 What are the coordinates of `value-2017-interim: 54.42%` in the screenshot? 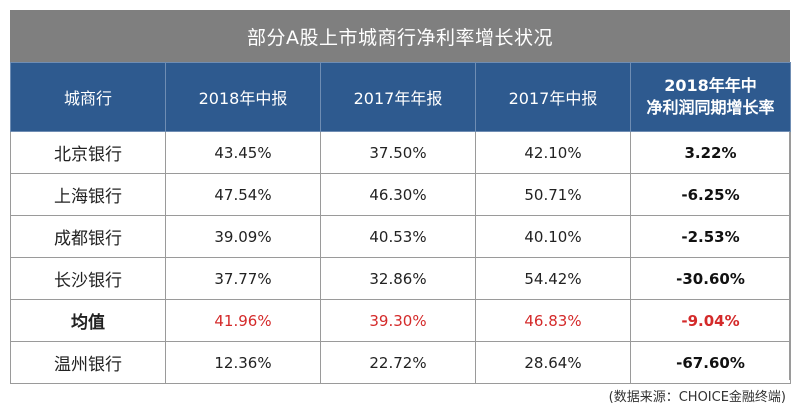 It's located at (553, 278).